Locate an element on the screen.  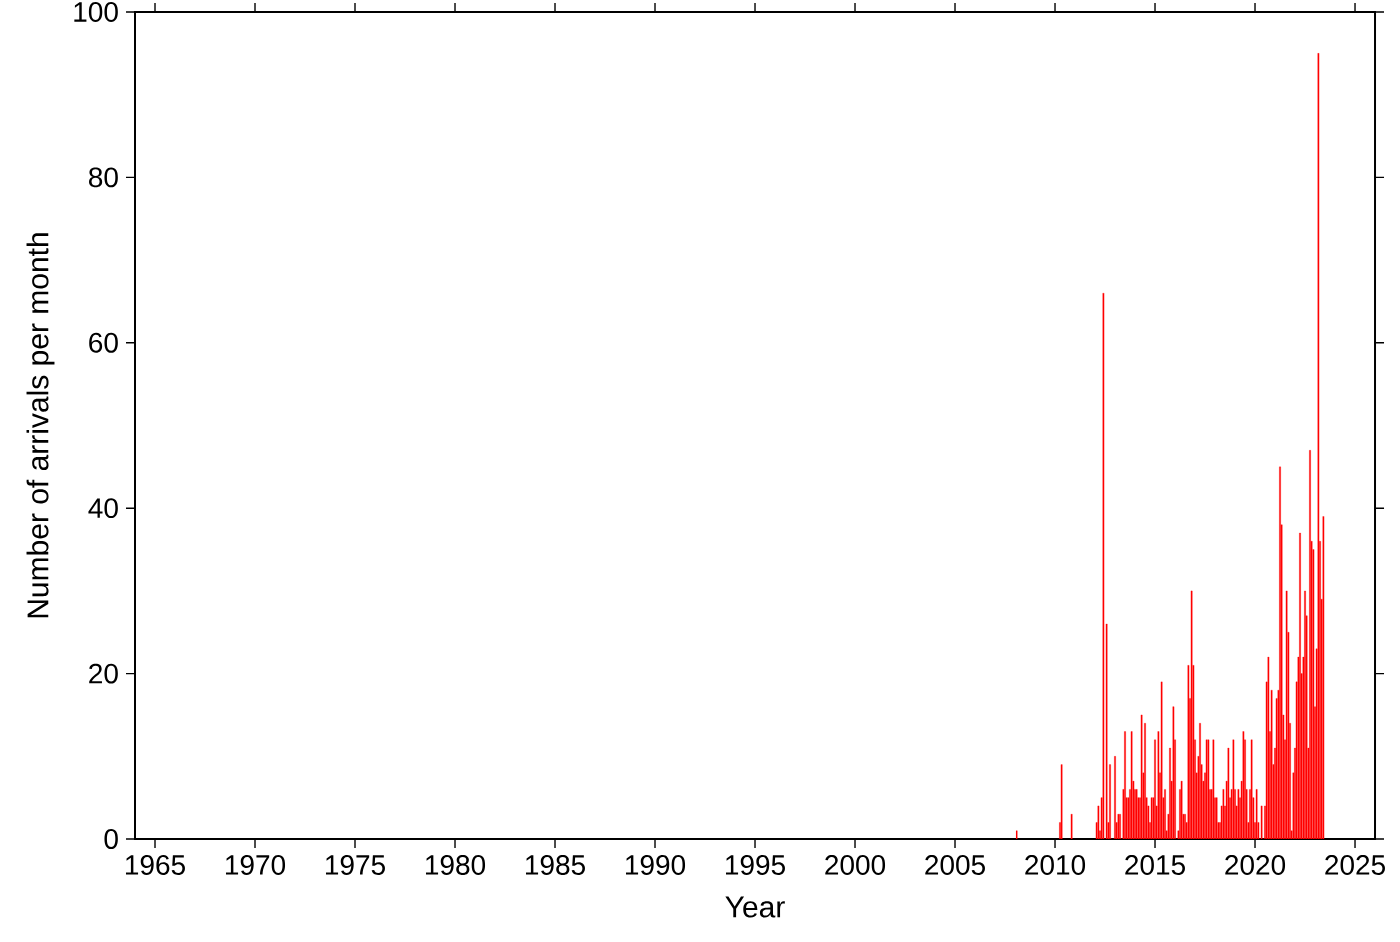
x-tick-label: 2025 is located at coordinates (1355, 865).